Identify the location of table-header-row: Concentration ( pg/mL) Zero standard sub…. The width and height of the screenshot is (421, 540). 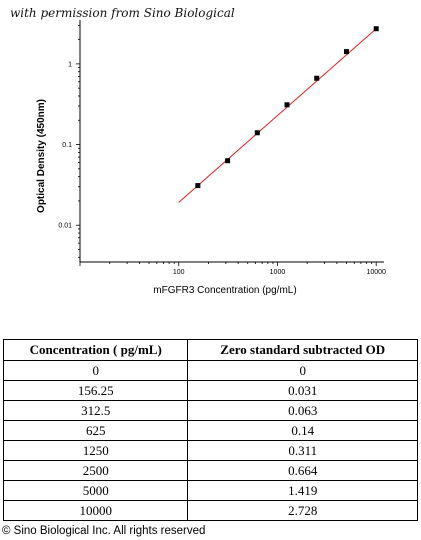
(210, 350).